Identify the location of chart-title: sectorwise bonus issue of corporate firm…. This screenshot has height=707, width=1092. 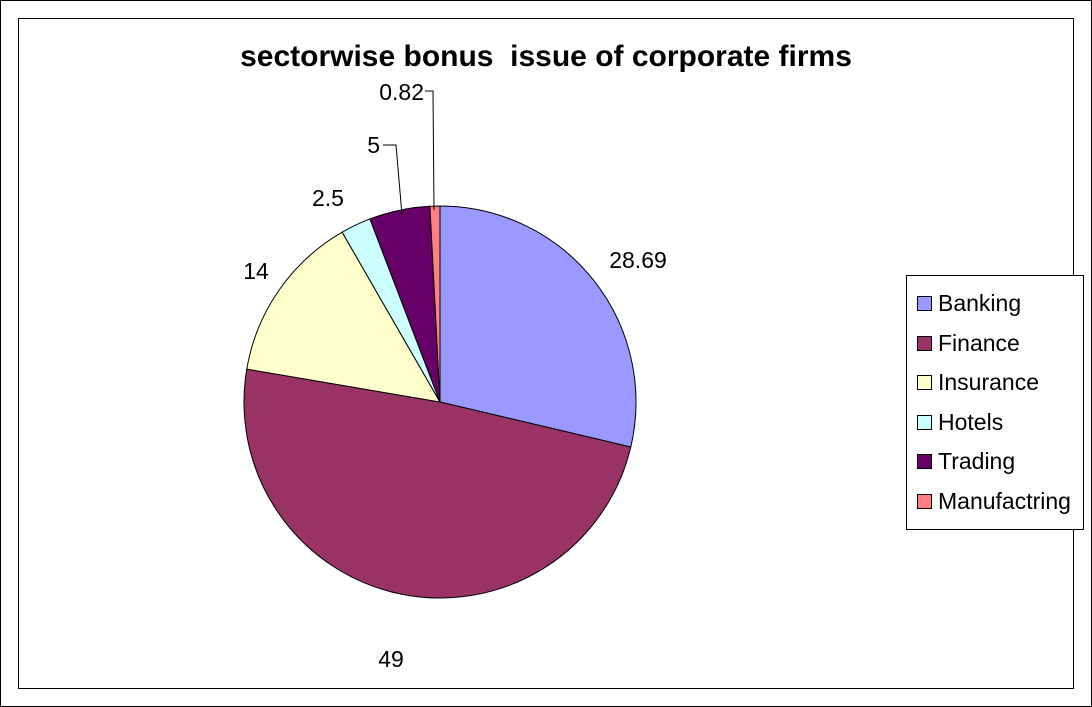
(546, 56).